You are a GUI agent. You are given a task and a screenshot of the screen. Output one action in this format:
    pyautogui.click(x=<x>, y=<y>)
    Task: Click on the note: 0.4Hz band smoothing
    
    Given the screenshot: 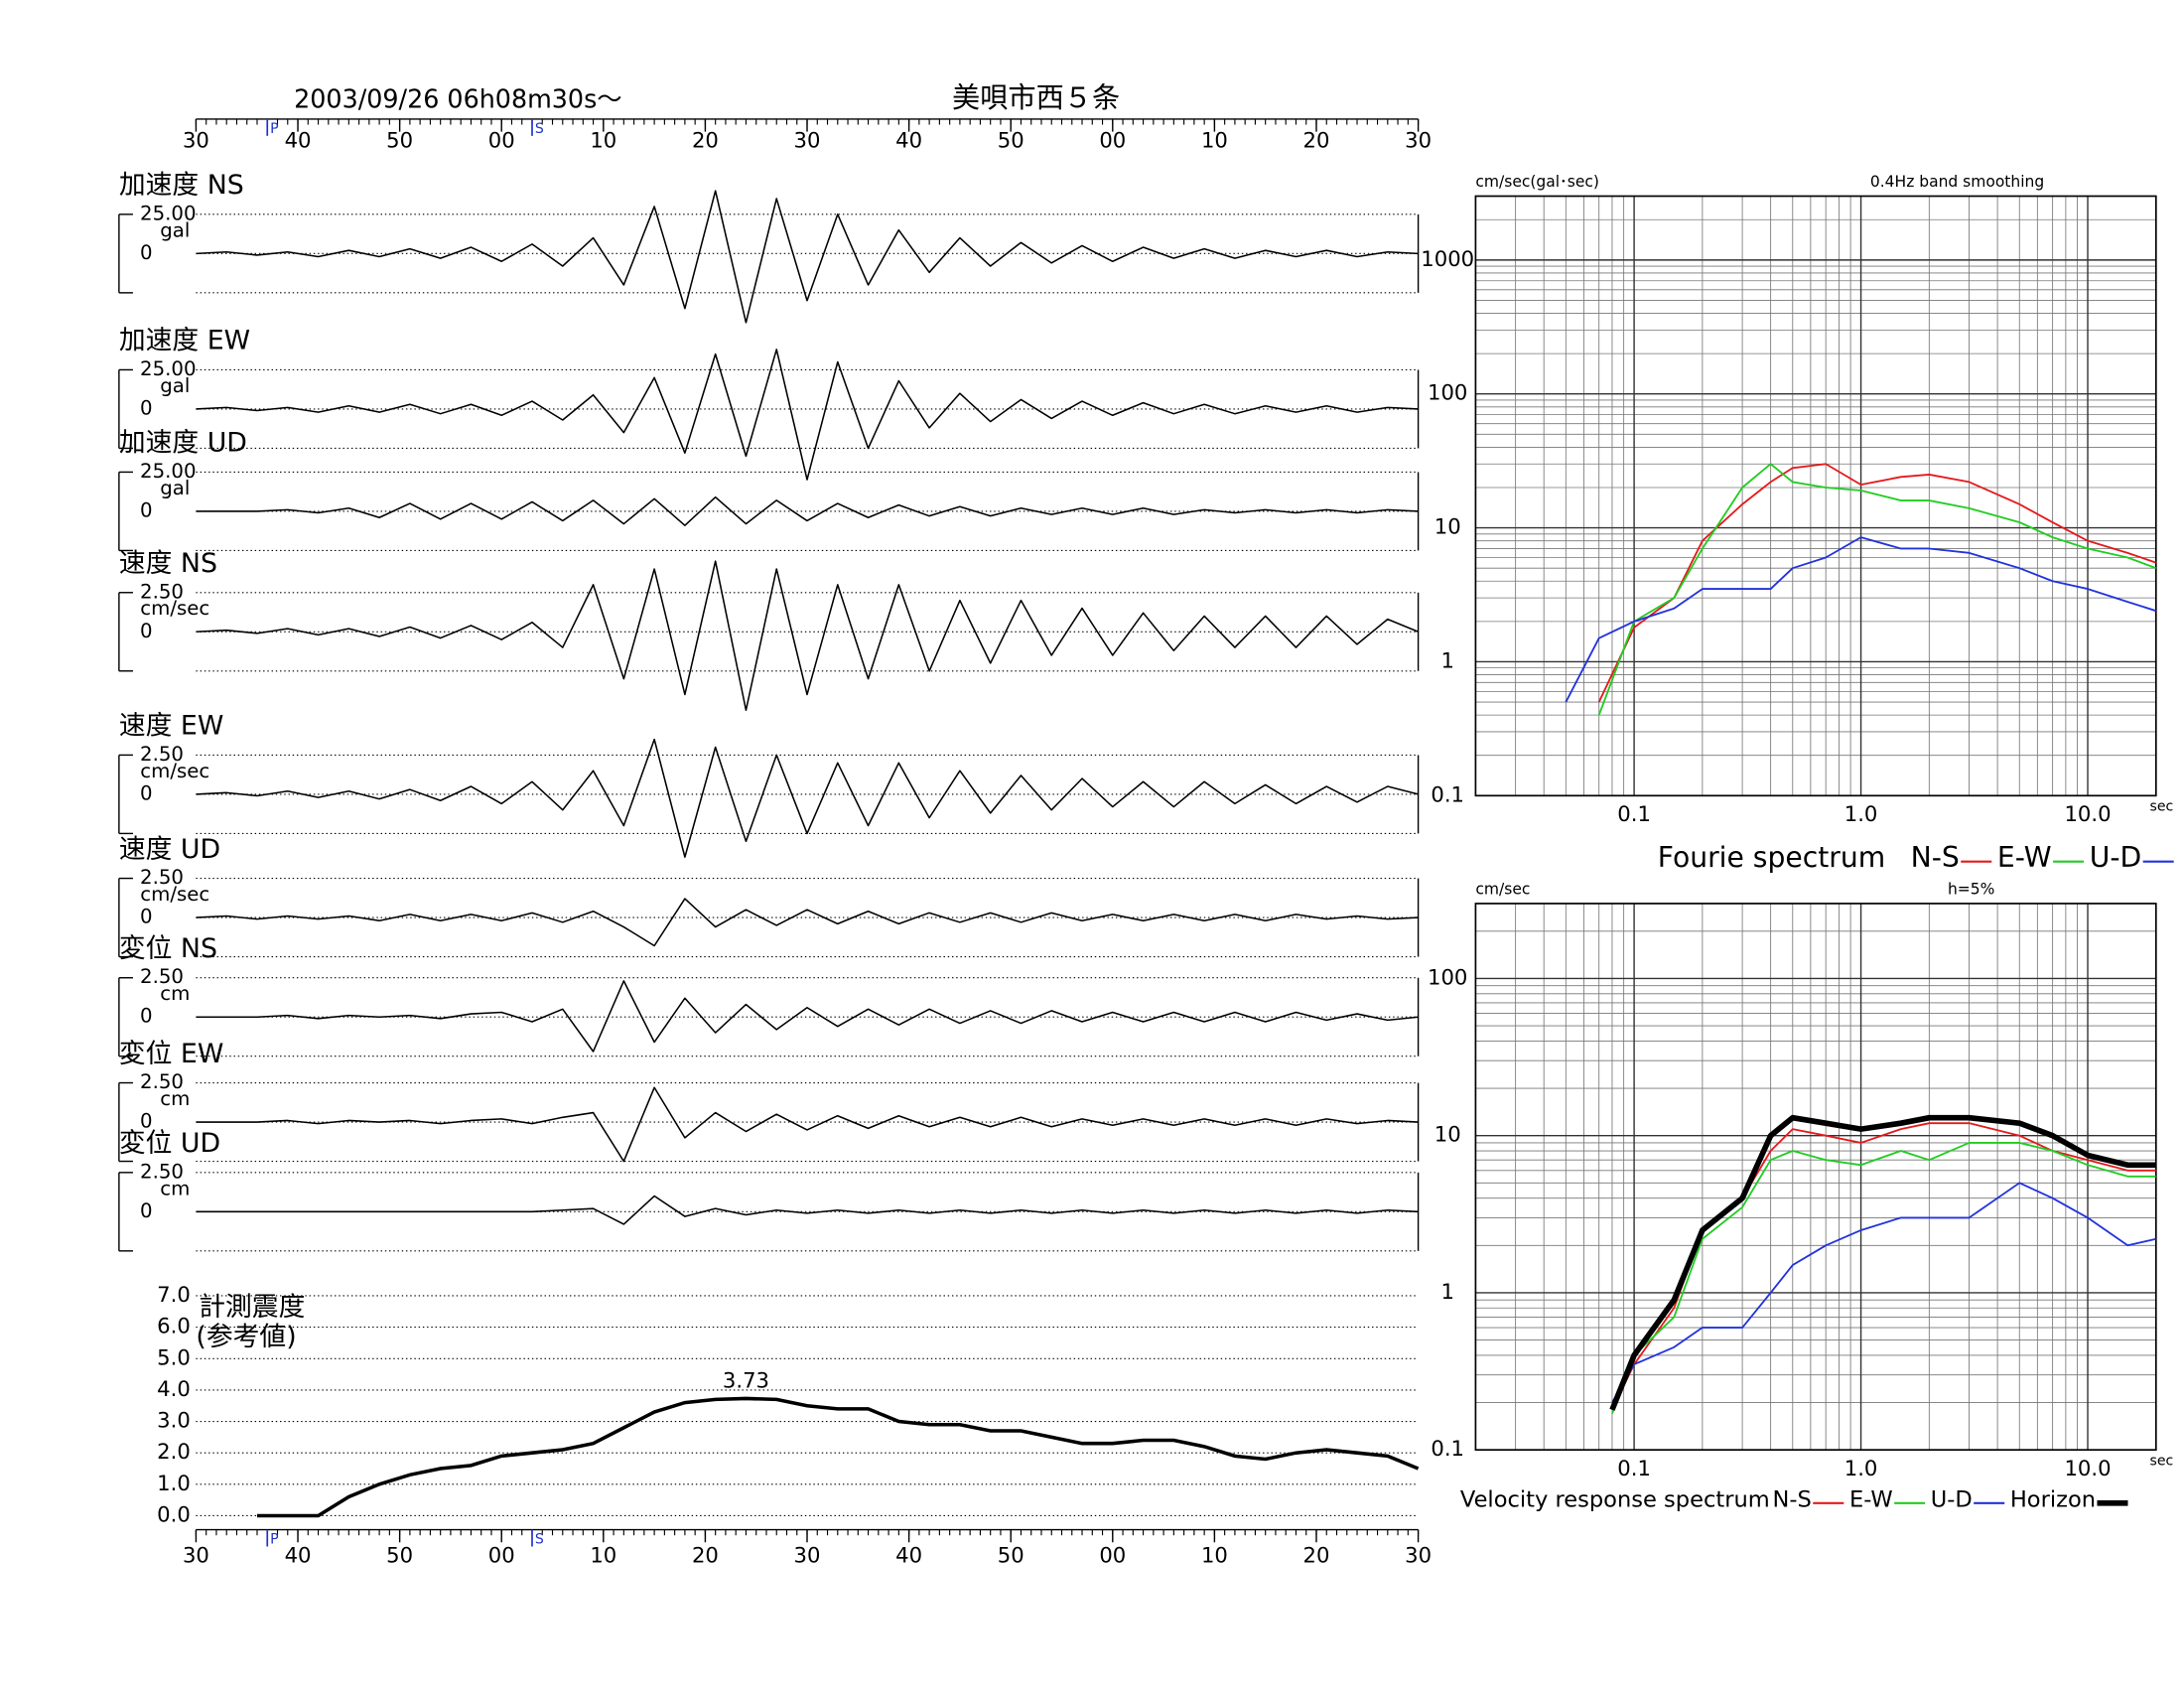 What is the action you would take?
    pyautogui.click(x=1957, y=182)
    